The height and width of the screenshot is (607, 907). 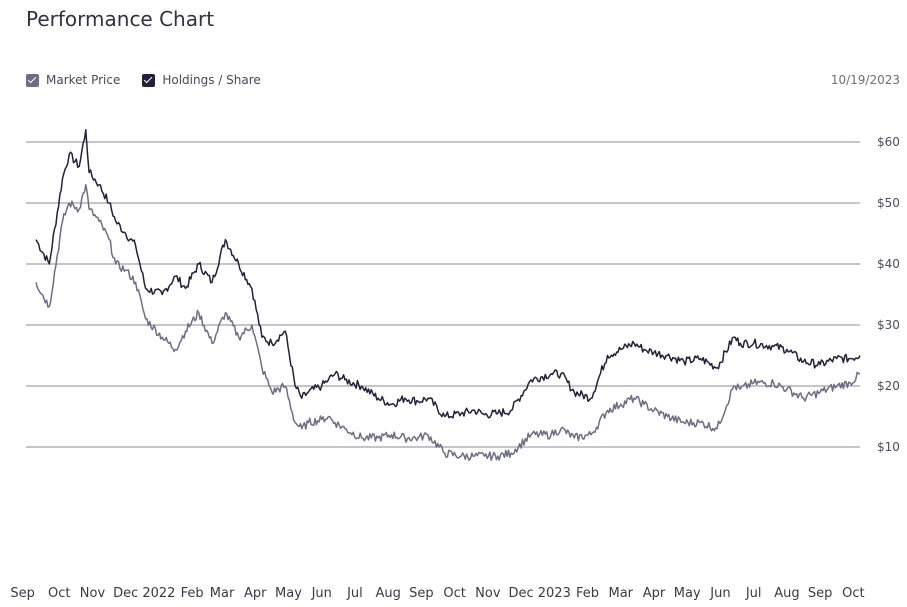 What do you see at coordinates (888, 294) in the screenshot?
I see `y-axis-ticks: $10 $20 $30 $40 $50 $60` at bounding box center [888, 294].